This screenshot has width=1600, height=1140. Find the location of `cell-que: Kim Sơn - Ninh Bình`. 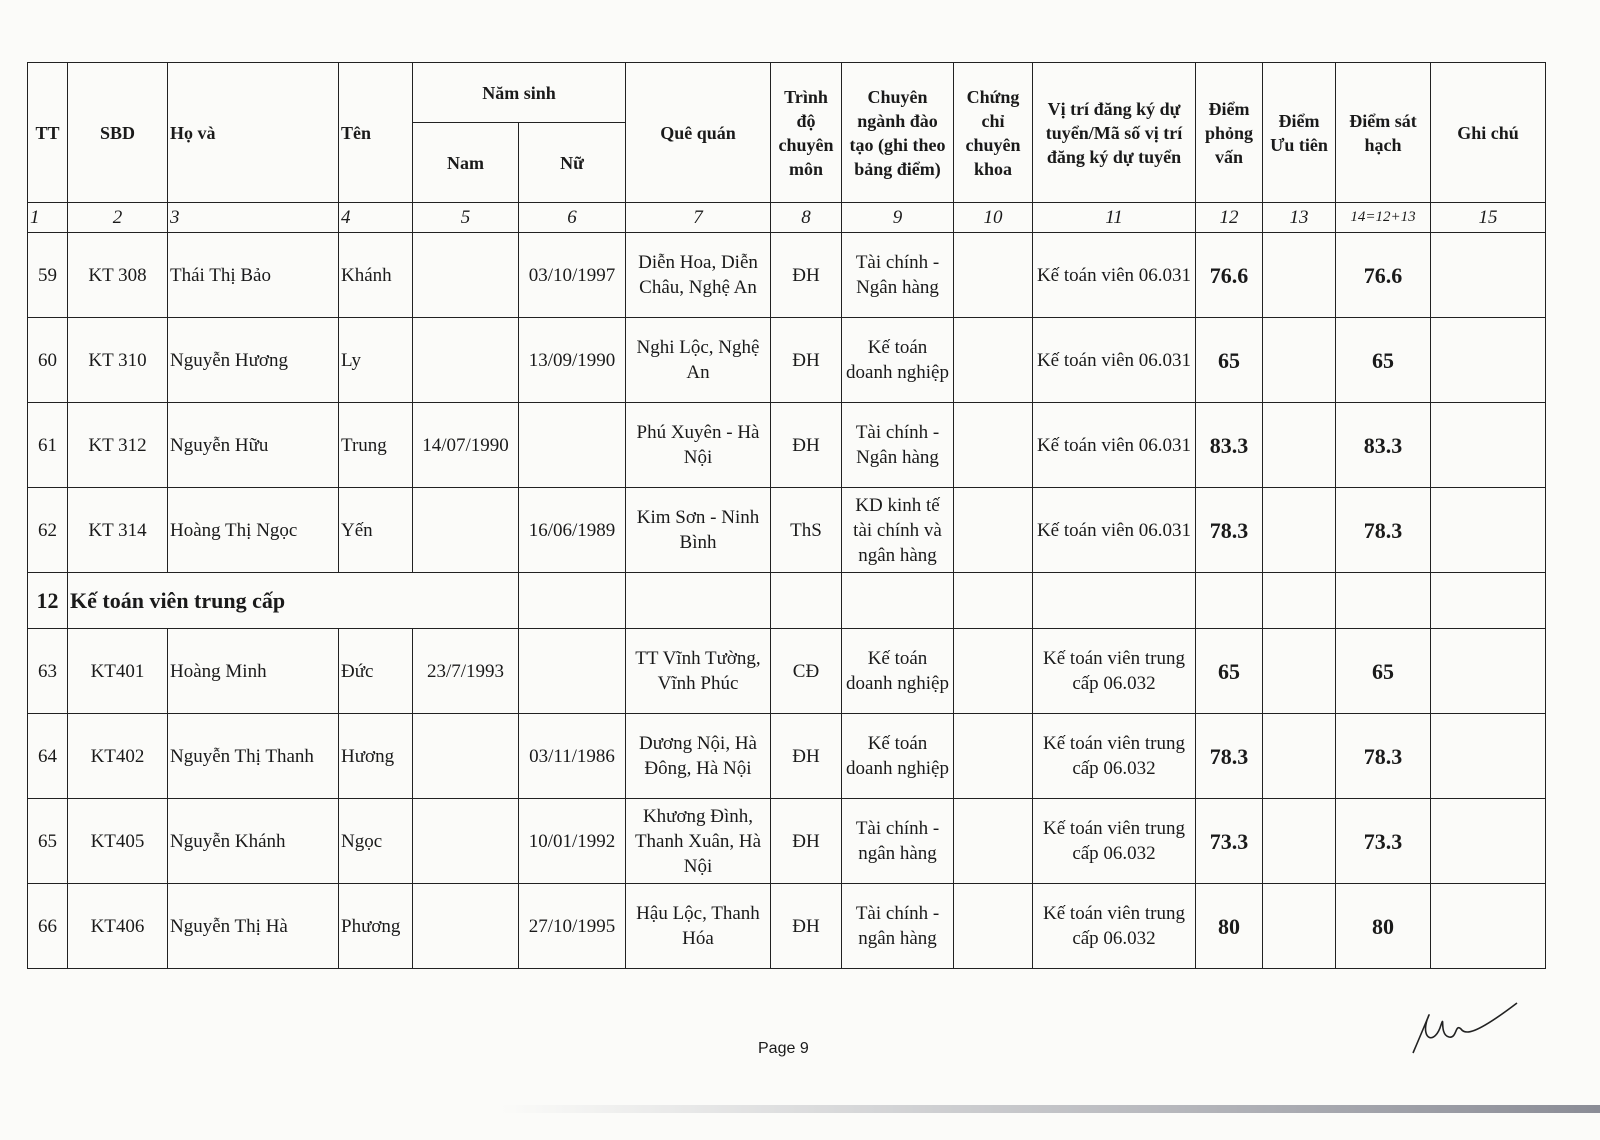

cell-que: Kim Sơn - Ninh Bình is located at coordinates (698, 530).